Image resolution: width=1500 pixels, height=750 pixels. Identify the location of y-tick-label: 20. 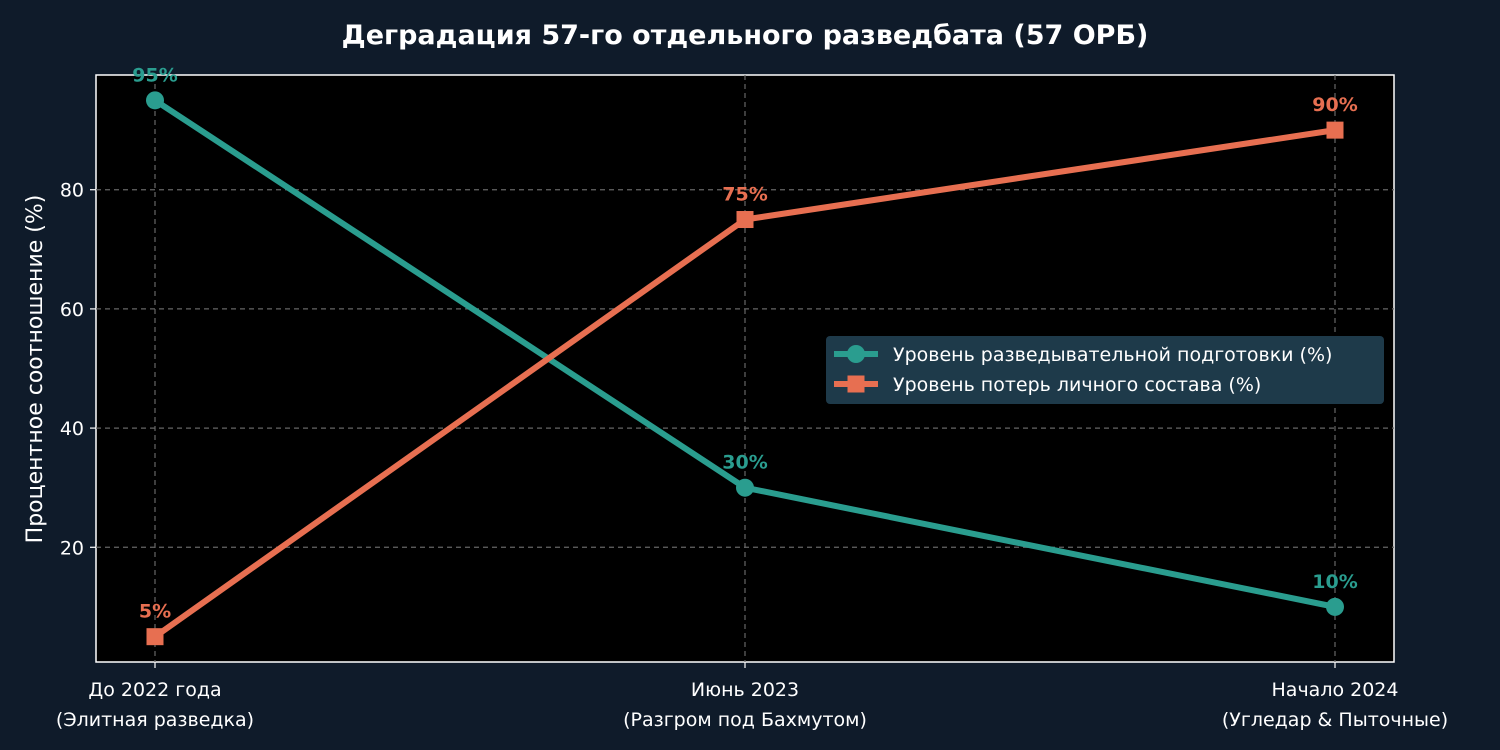
(72, 548).